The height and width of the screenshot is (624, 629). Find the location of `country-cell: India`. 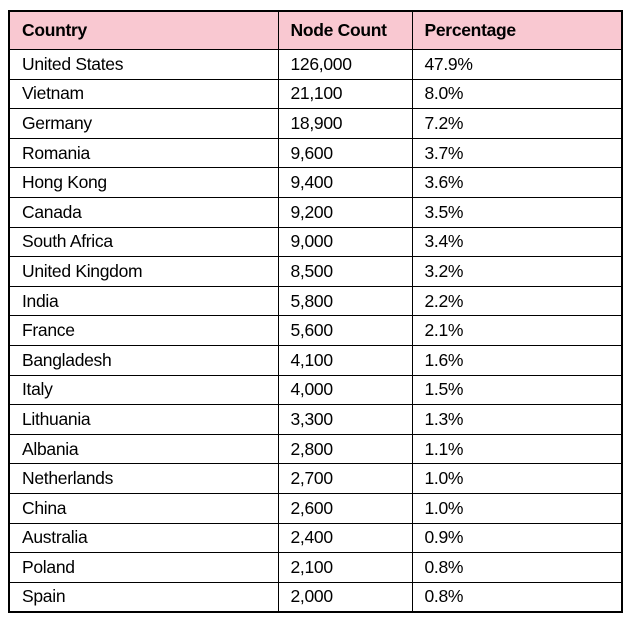

country-cell: India is located at coordinates (143, 301).